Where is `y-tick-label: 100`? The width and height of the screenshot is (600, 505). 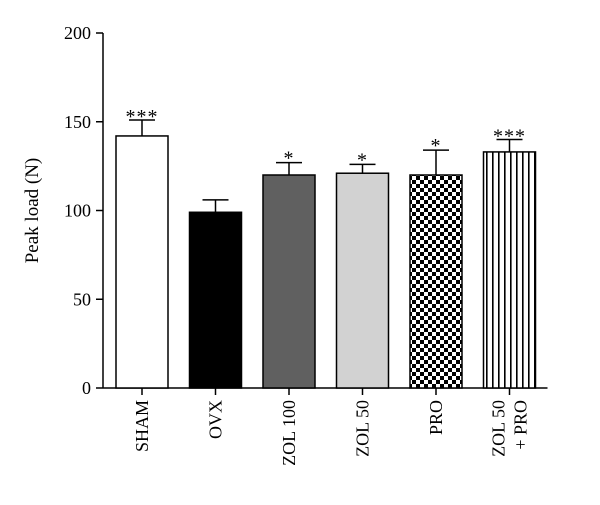
y-tick-label: 100 is located at coordinates (77, 211).